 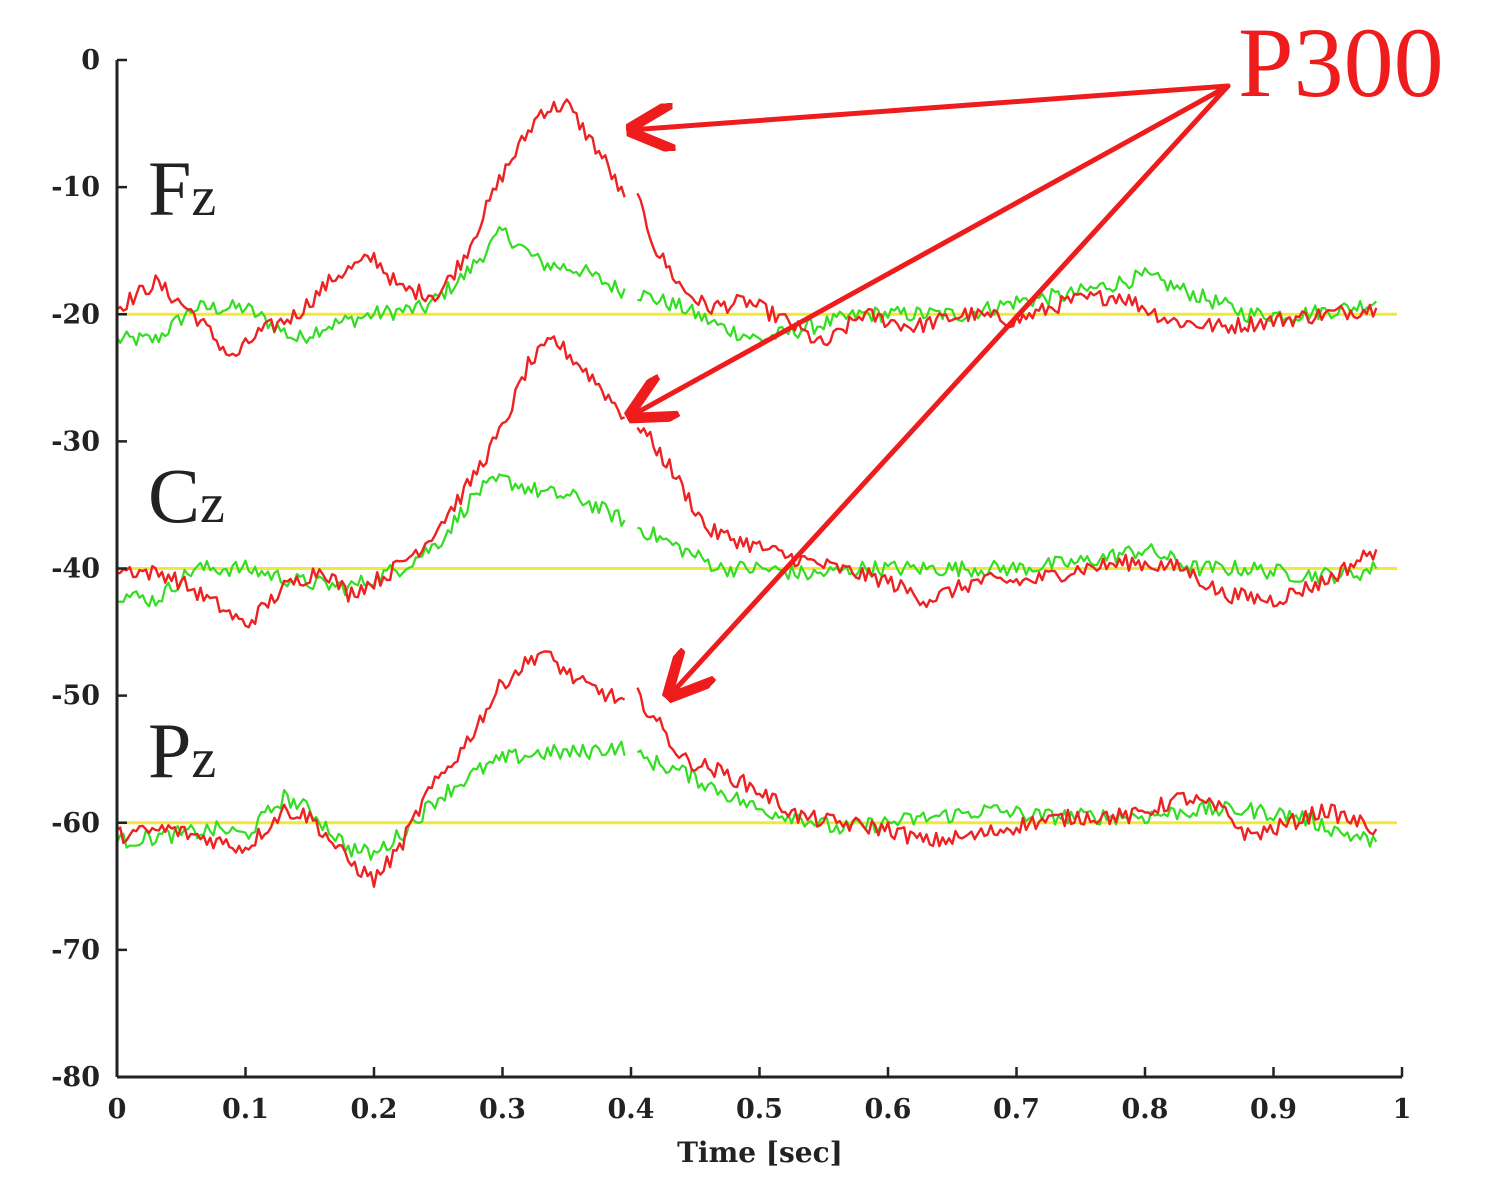 What do you see at coordinates (746, 800) in the screenshot?
I see `series-pz-nontarget` at bounding box center [746, 800].